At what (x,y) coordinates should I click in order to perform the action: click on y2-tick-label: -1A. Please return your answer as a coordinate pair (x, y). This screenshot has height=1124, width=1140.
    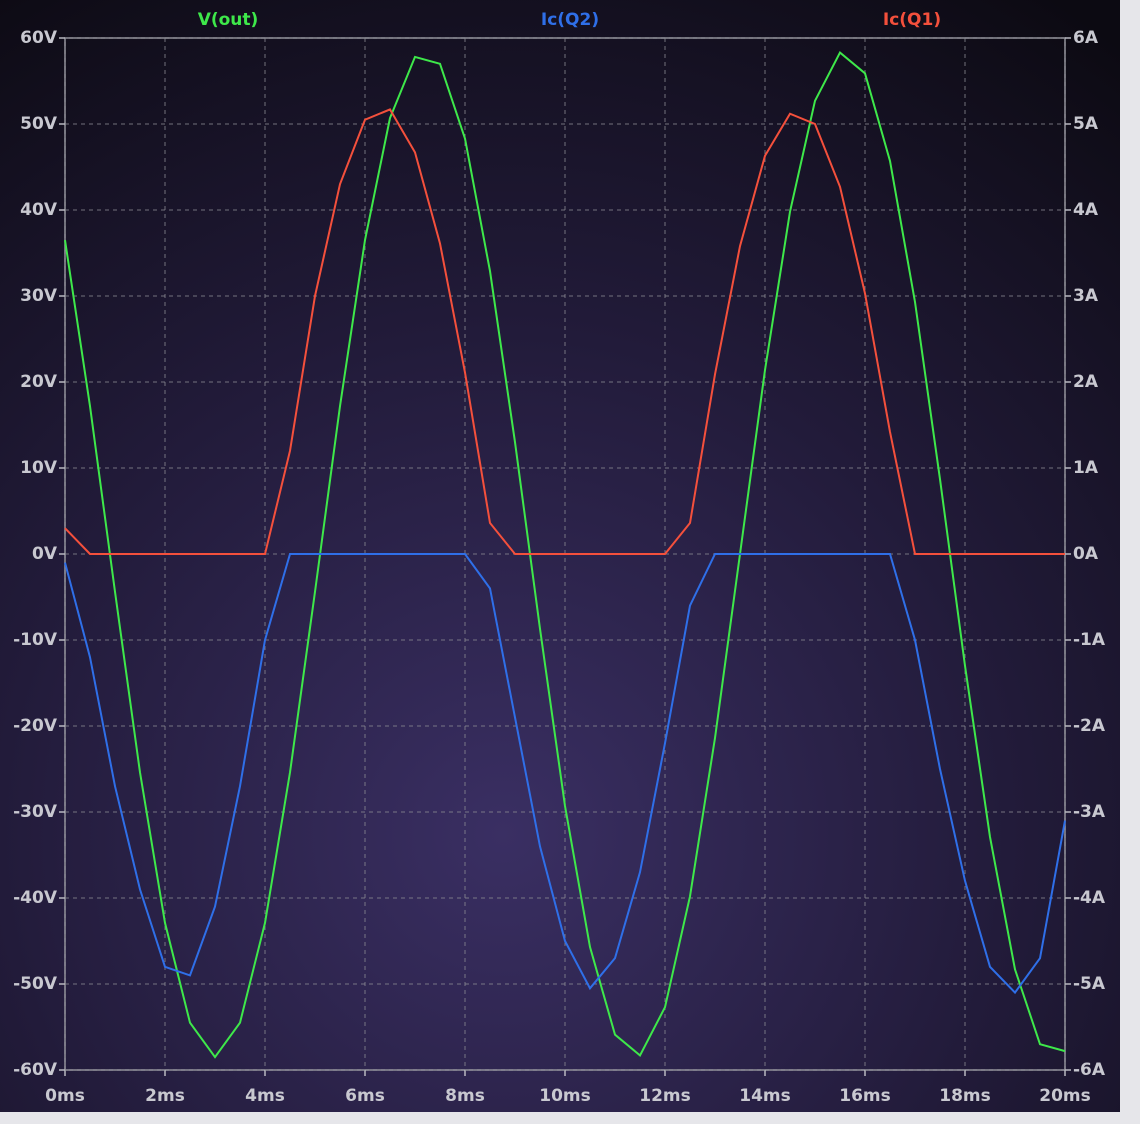
    Looking at the image, I should click on (1089, 640).